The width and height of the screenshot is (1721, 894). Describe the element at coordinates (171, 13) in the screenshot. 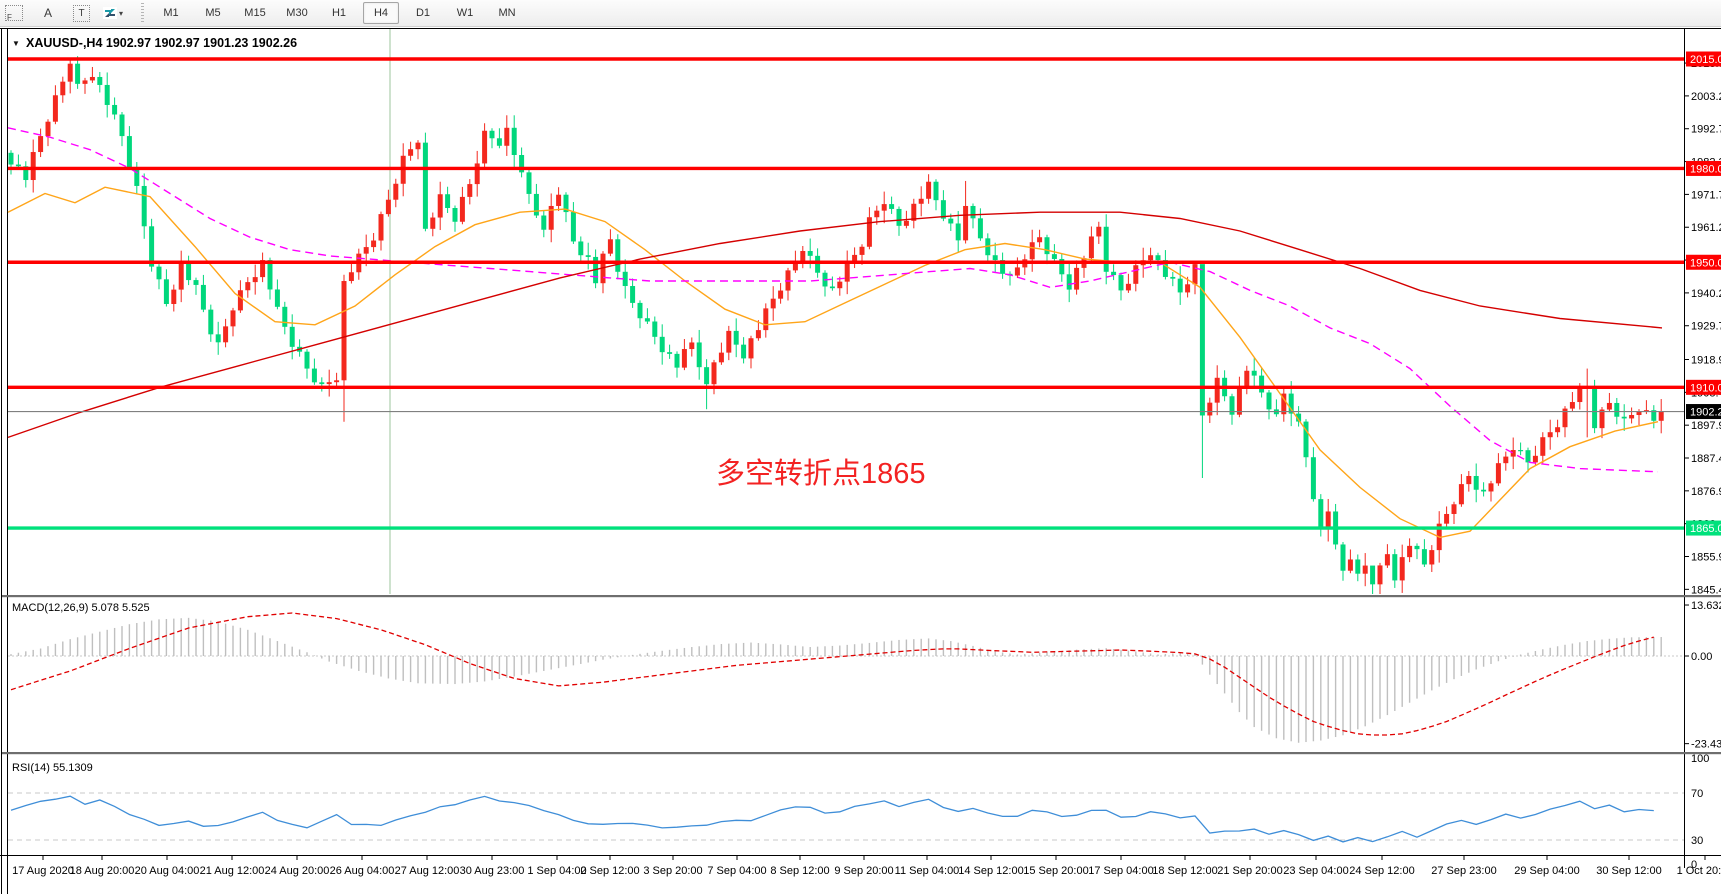

I see `timeframe-button-M1: M1` at that location.